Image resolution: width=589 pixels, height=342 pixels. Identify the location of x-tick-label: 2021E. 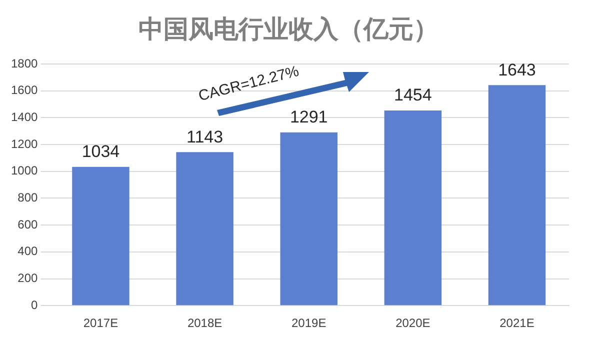
(517, 323).